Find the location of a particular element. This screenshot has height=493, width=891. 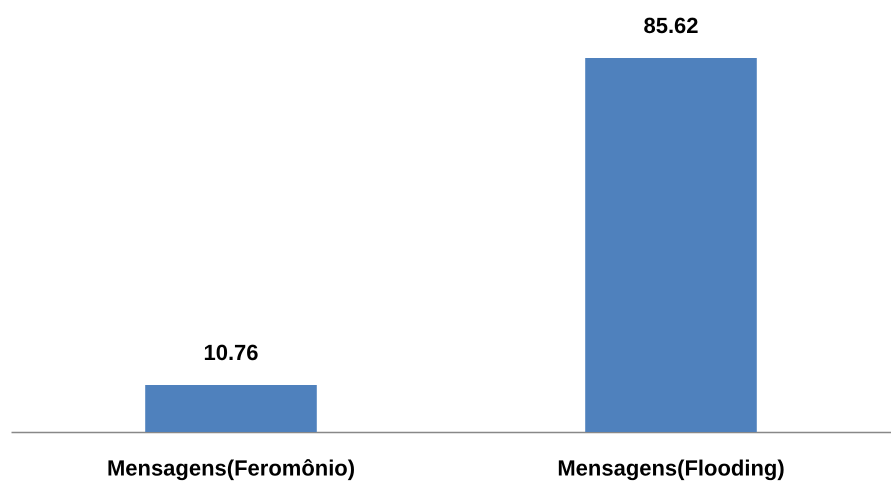

x-tick-label: Mensagens(Feromônio) is located at coordinates (231, 468).